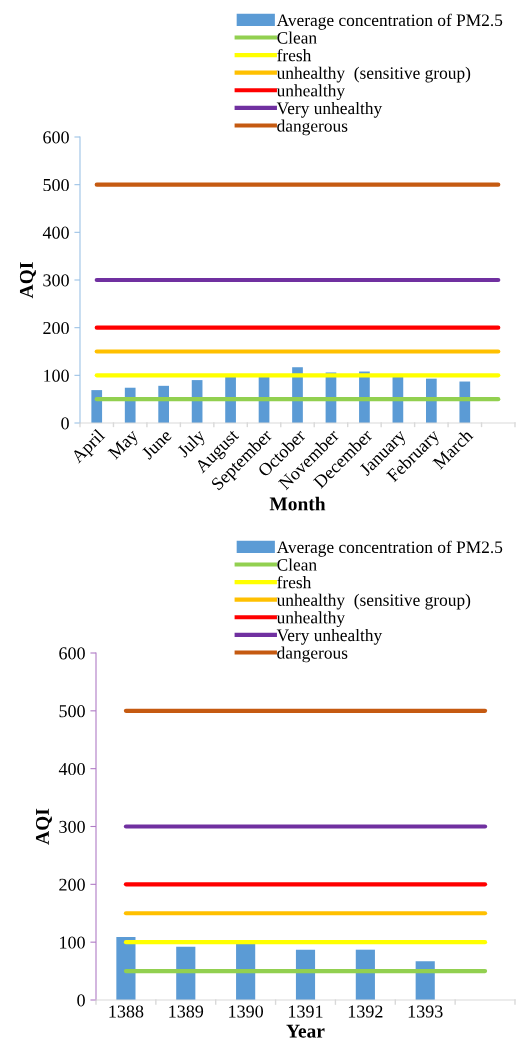 The height and width of the screenshot is (1050, 516). I want to click on x-tick-label: June, so click(157, 444).